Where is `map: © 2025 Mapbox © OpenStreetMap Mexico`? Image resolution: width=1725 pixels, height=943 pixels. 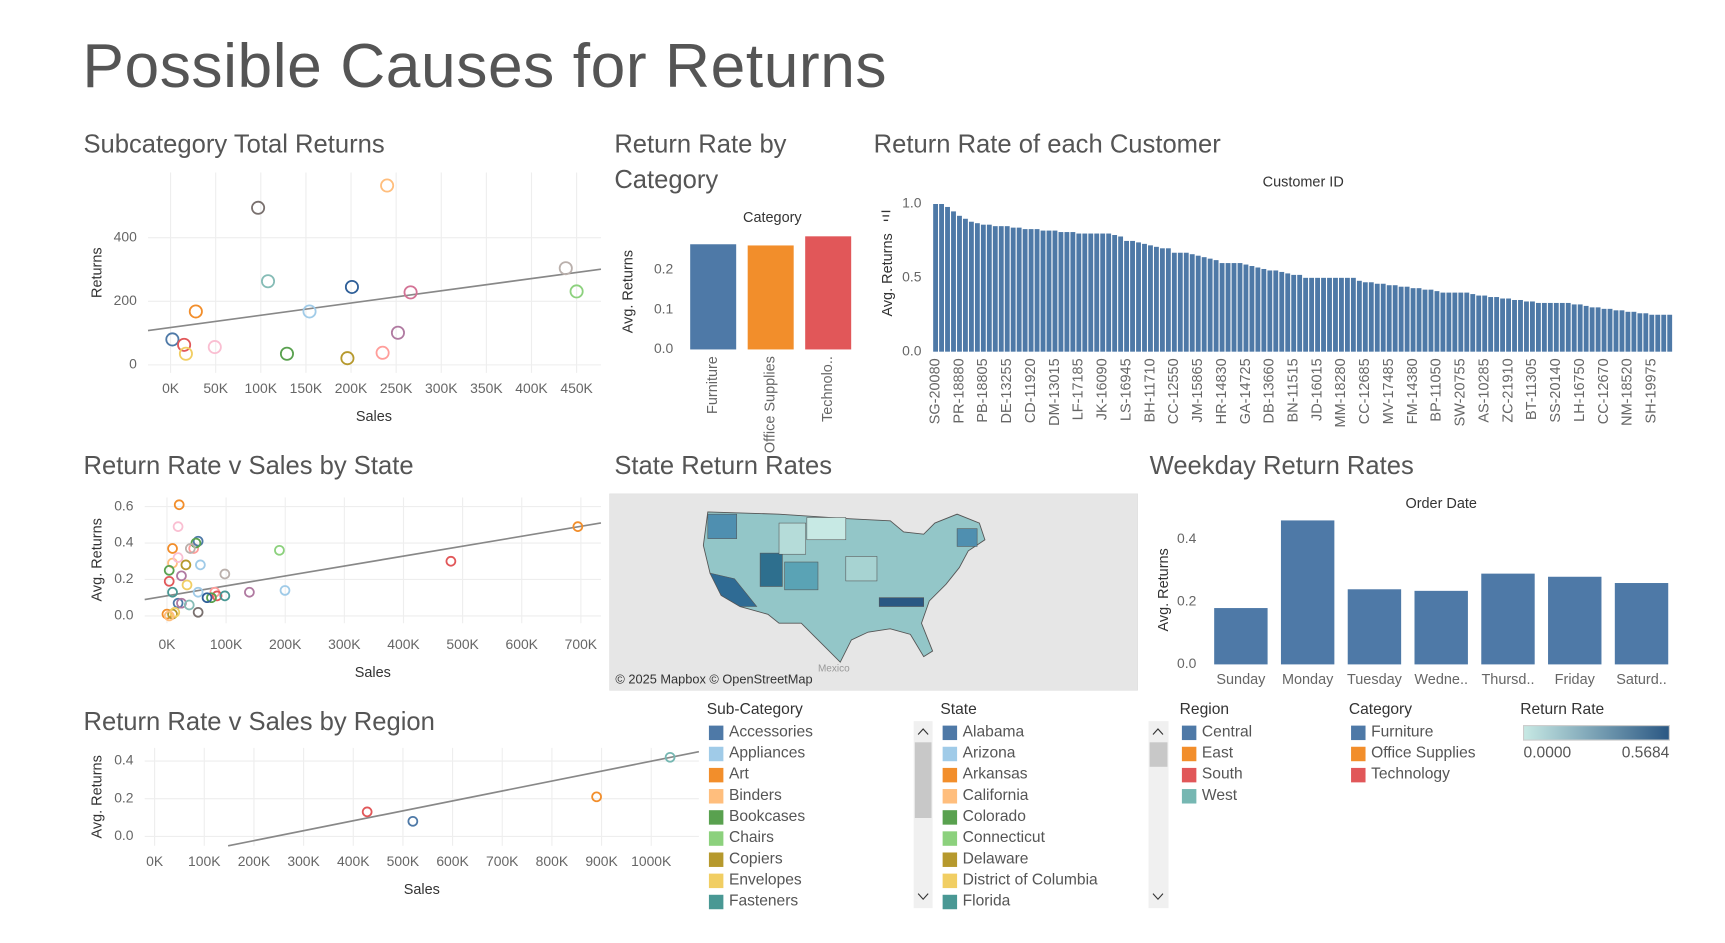 map: © 2025 Mapbox © OpenStreetMap Mexico is located at coordinates (873, 592).